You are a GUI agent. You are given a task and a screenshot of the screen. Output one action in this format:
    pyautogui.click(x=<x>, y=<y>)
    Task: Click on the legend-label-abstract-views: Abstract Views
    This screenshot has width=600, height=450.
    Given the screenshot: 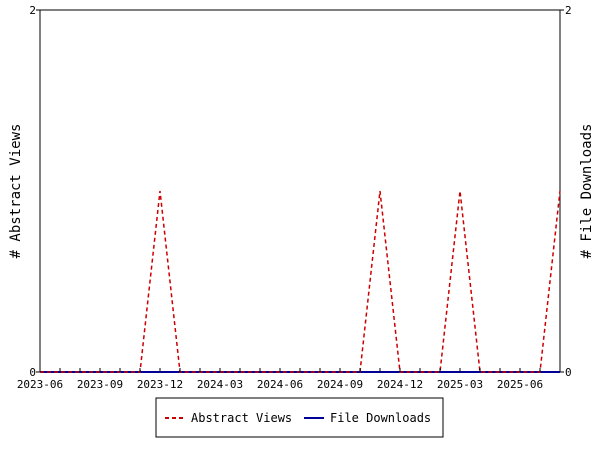 What is the action you would take?
    pyautogui.click(x=241, y=418)
    